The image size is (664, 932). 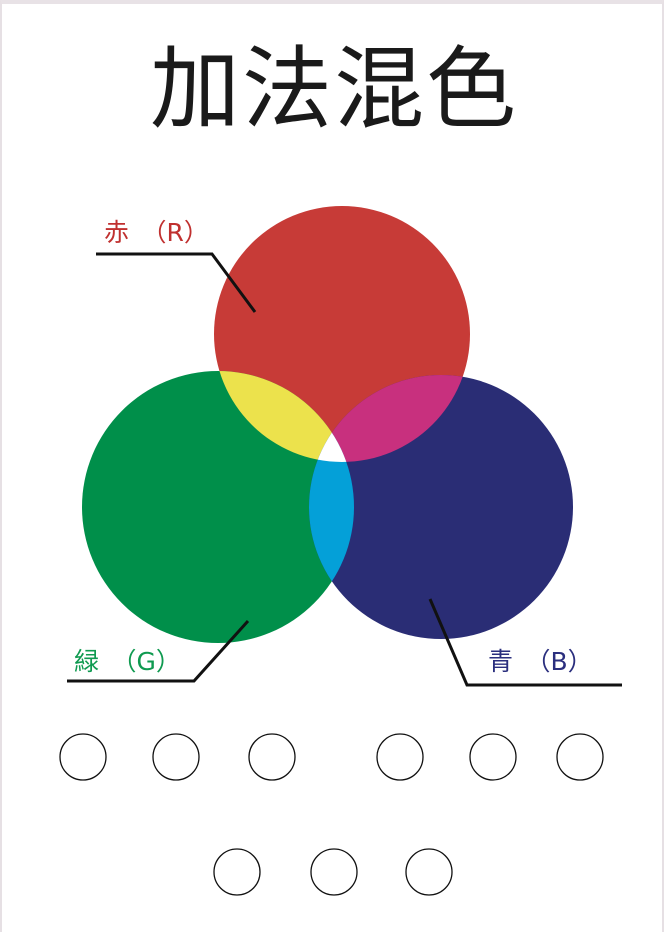 What do you see at coordinates (284, 416) in the screenshot?
I see `yellow-overlap` at bounding box center [284, 416].